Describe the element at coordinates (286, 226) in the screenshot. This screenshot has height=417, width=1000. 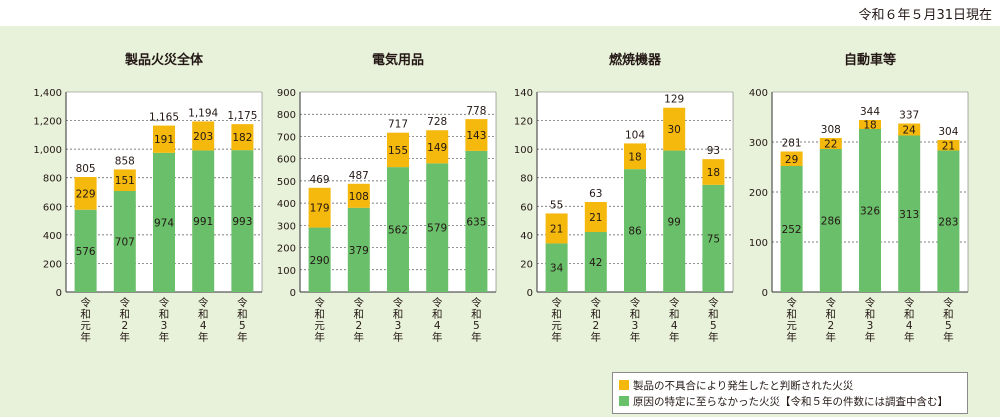
I see `y-tick-label: 300` at that location.